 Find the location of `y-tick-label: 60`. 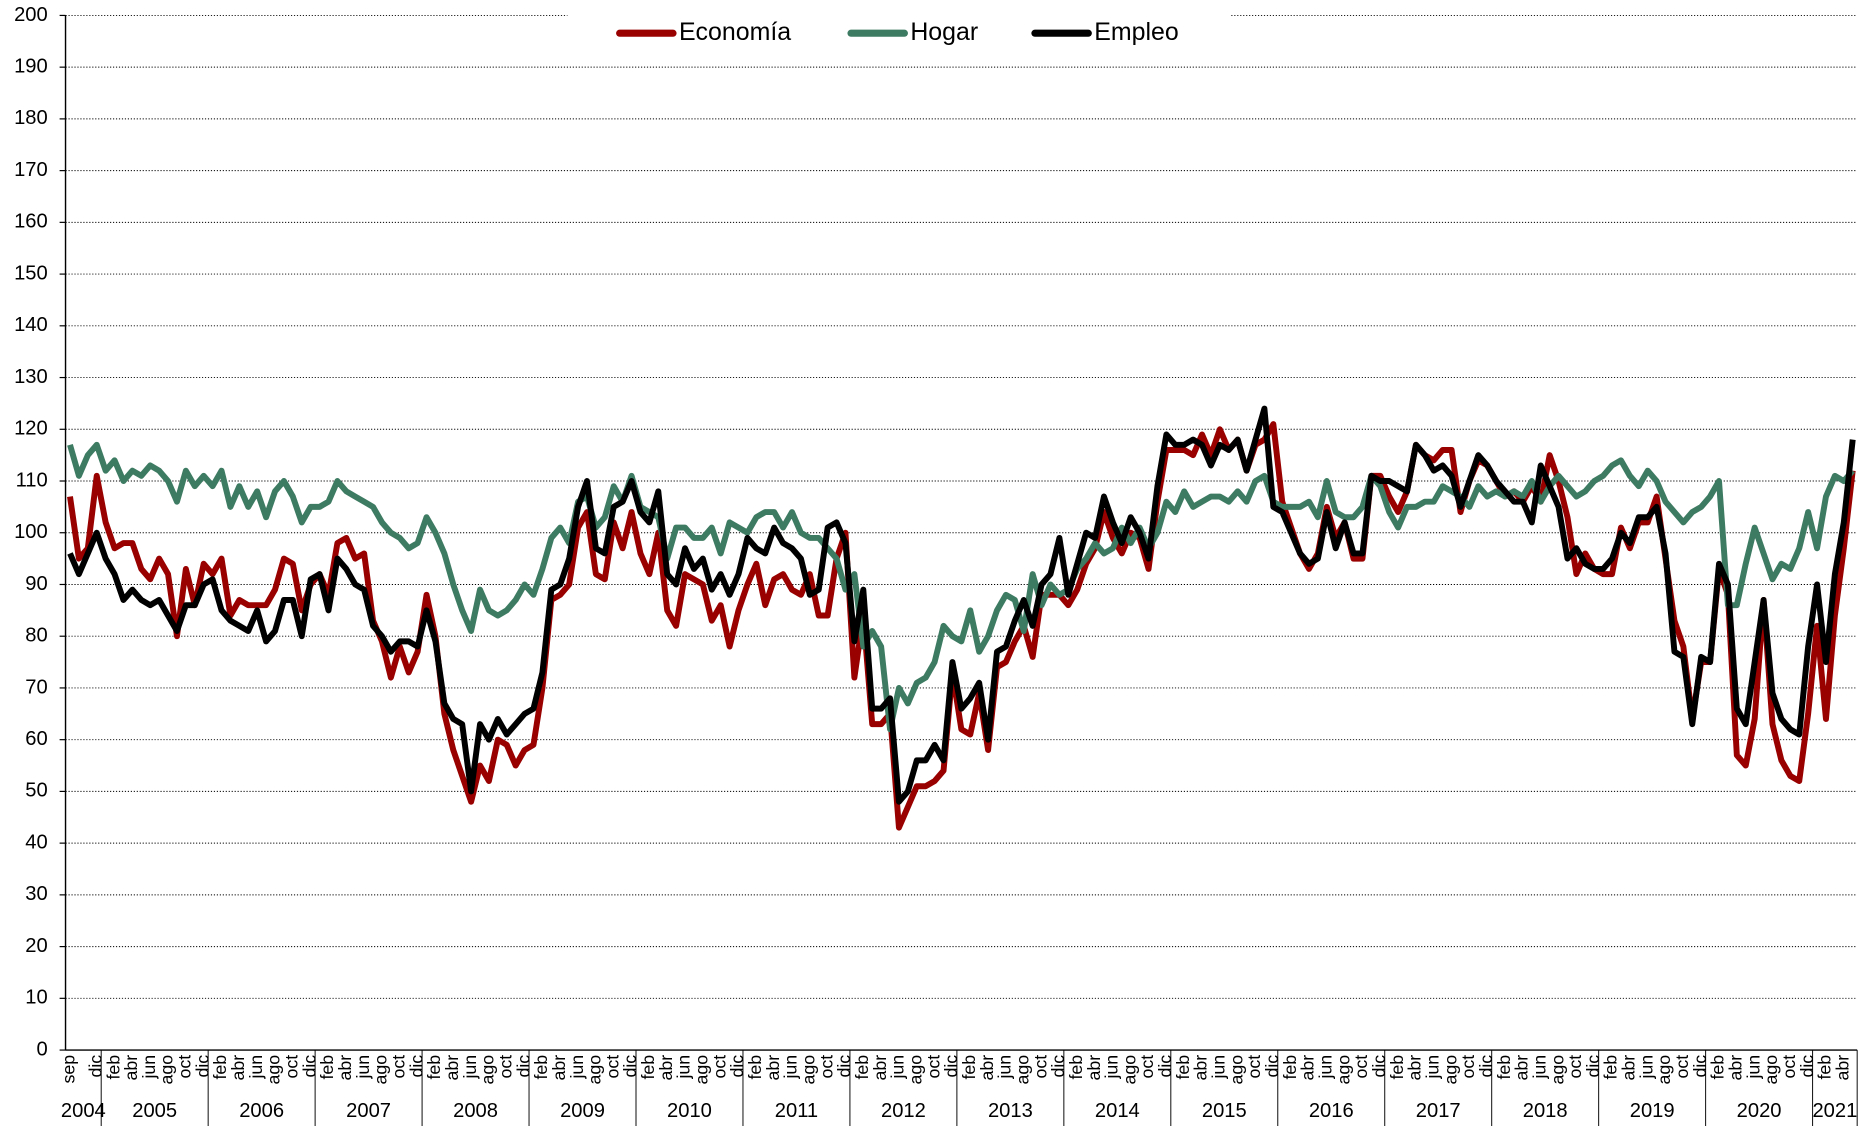

y-tick-label: 60 is located at coordinates (36, 739).